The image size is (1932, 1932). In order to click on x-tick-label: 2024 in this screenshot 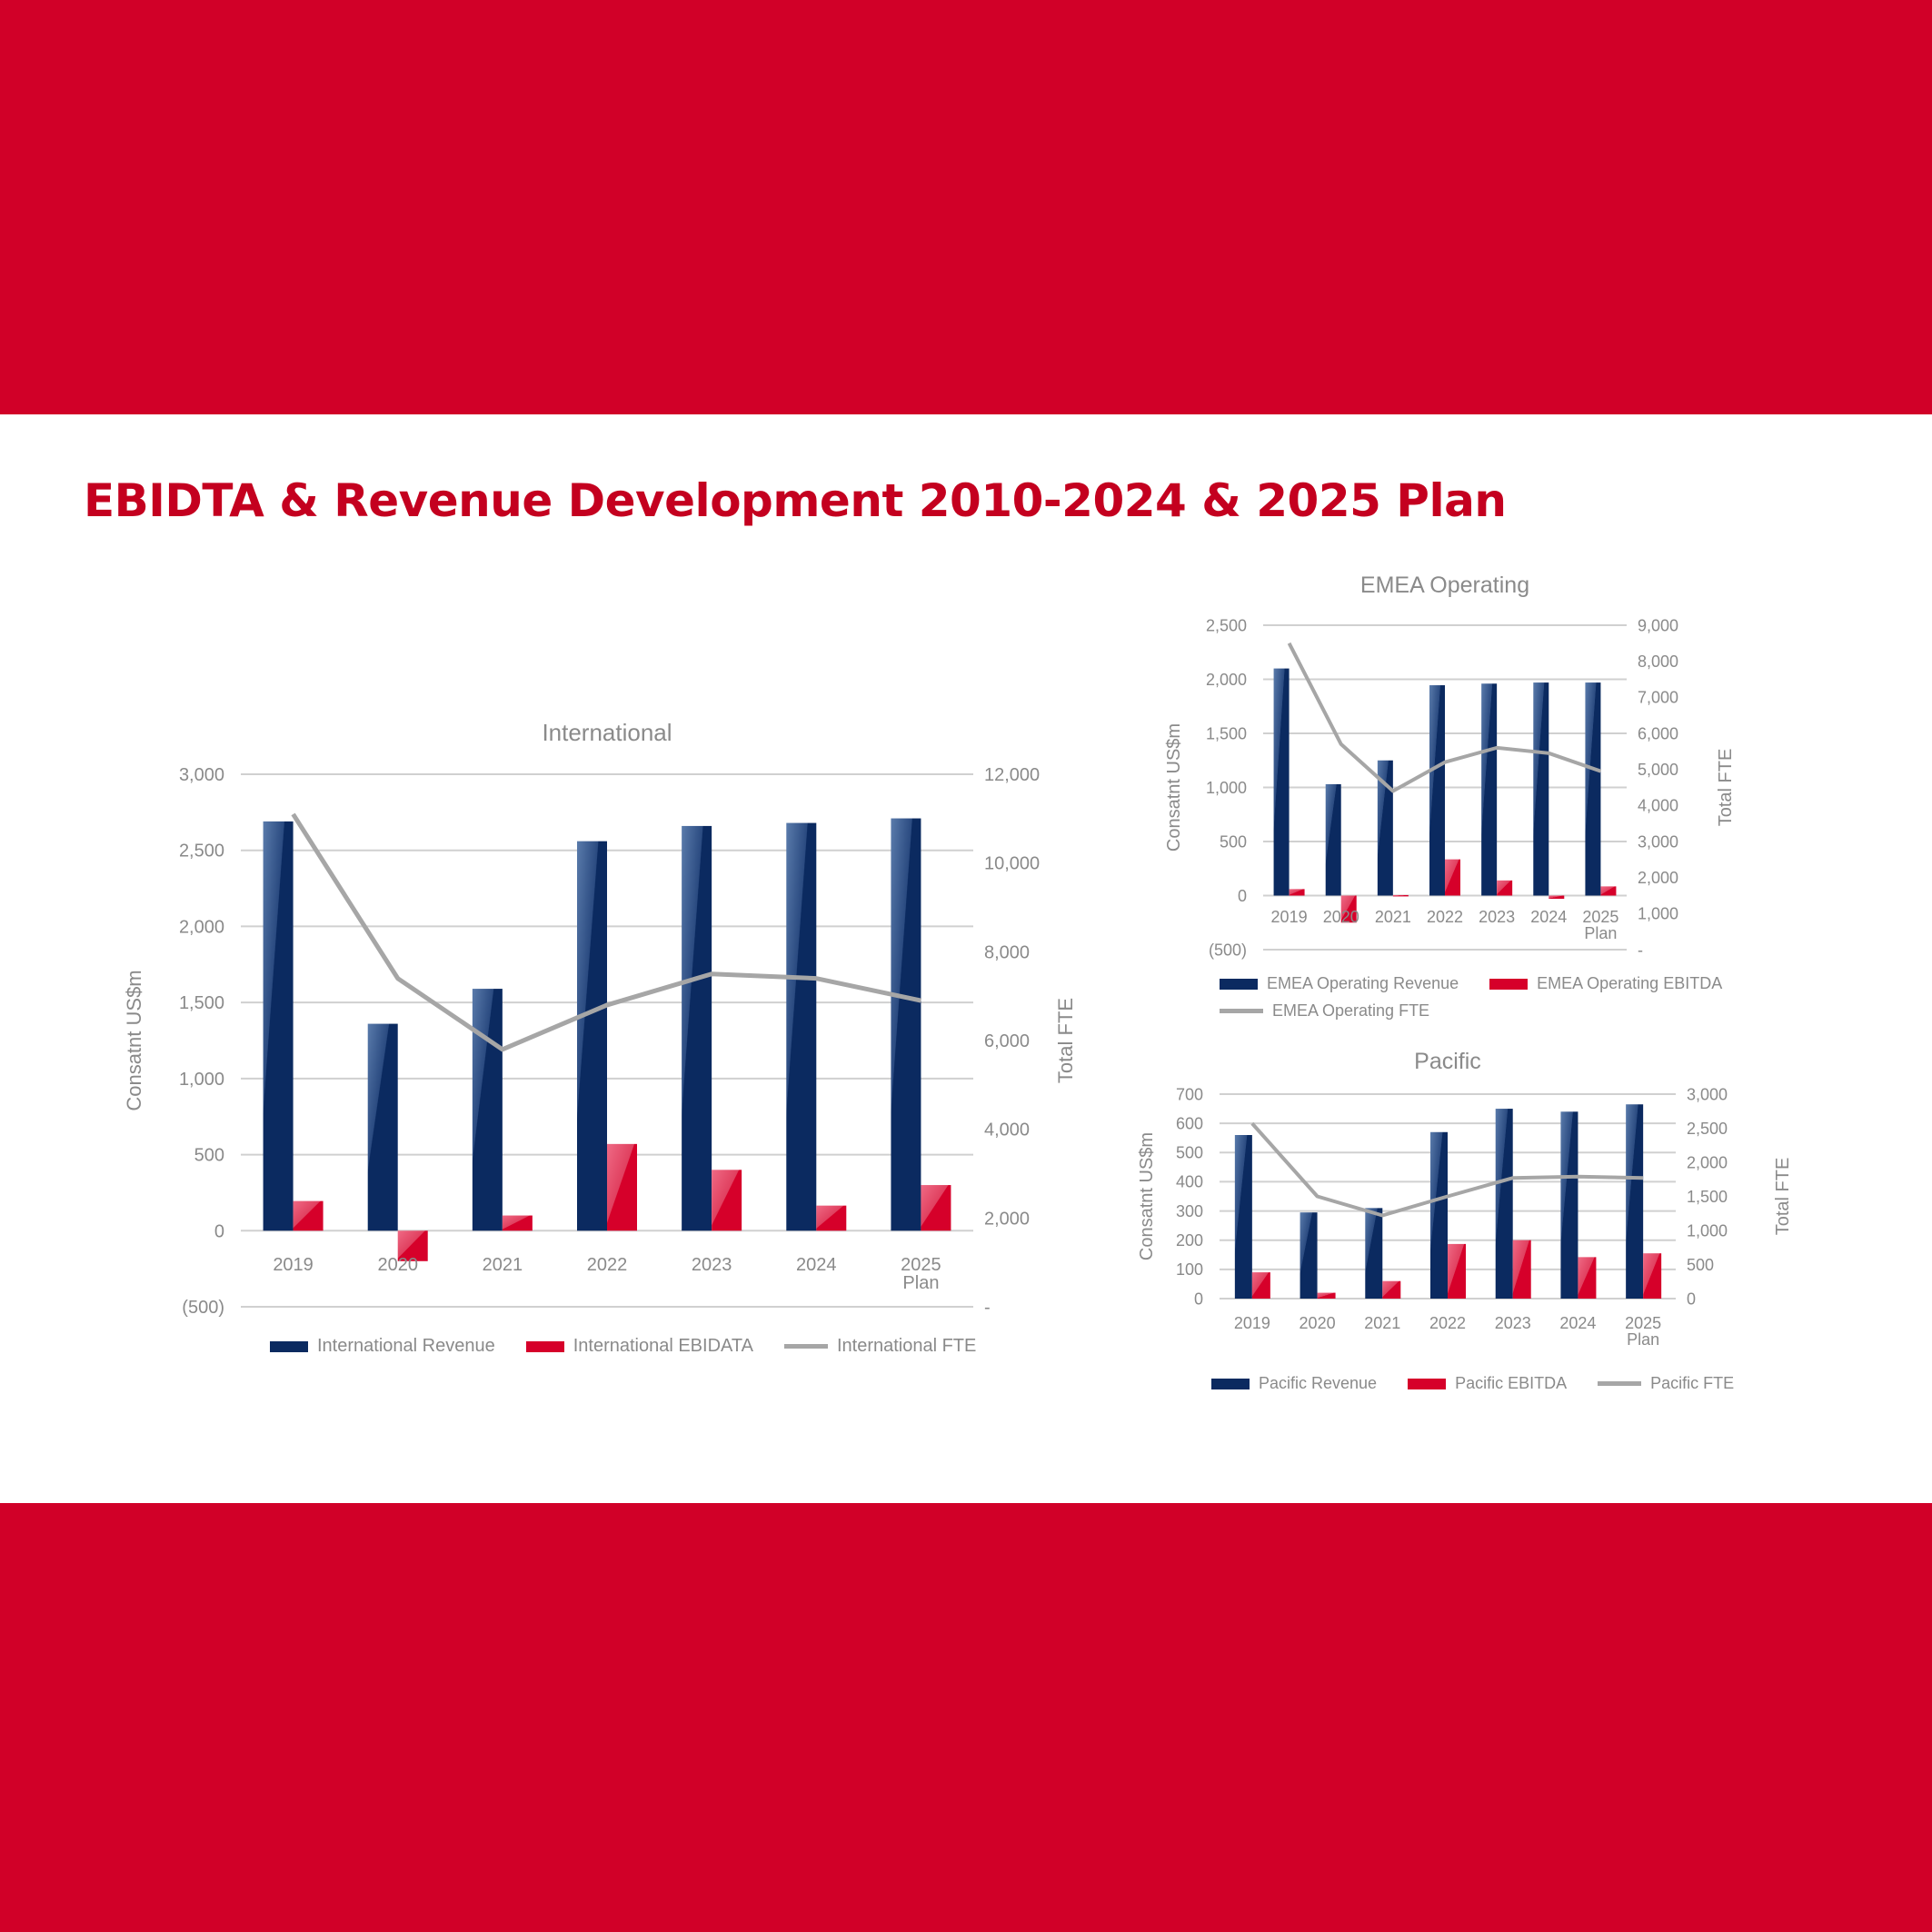, I will do `click(816, 1265)`.